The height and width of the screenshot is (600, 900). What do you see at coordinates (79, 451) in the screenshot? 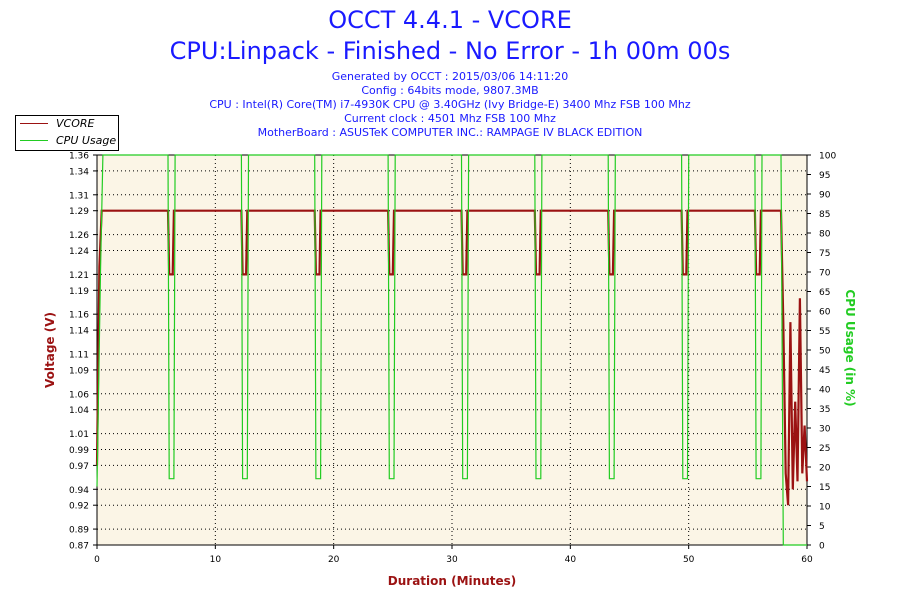
I see `left-tick-label: 0.99` at bounding box center [79, 451].